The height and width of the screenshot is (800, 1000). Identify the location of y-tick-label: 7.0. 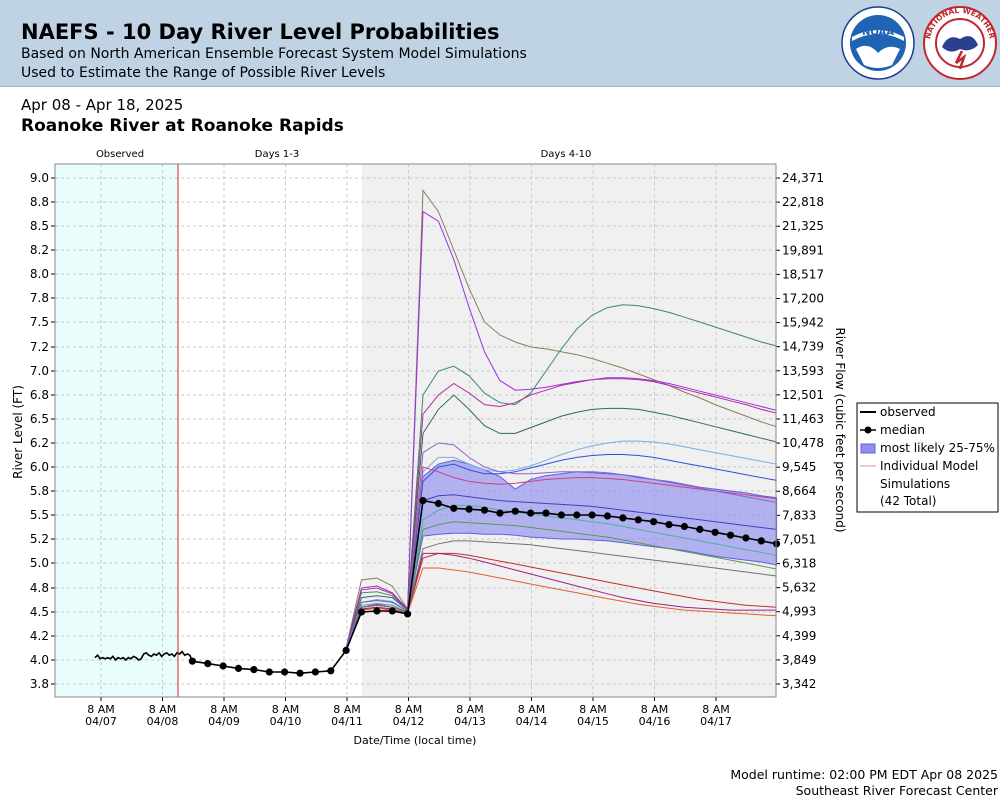
(39, 371).